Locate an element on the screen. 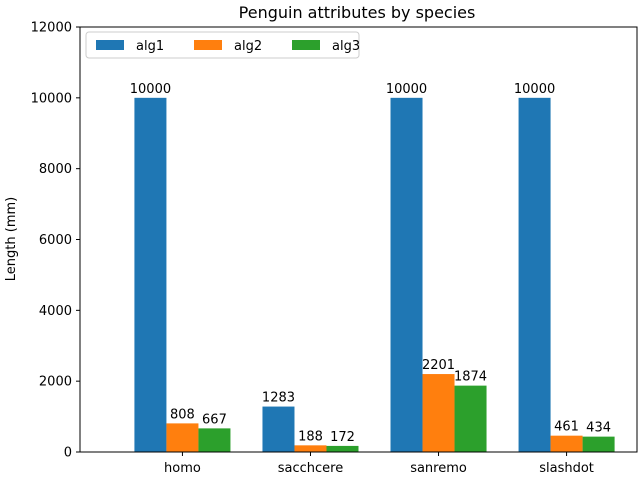 Image resolution: width=640 pixels, height=480 pixels. legend-box is located at coordinates (222, 45).